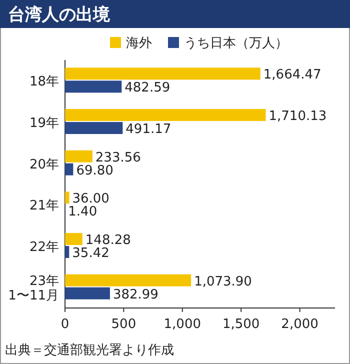  Describe the element at coordinates (91, 199) in the screenshot. I see `data-label: 36.00` at that location.